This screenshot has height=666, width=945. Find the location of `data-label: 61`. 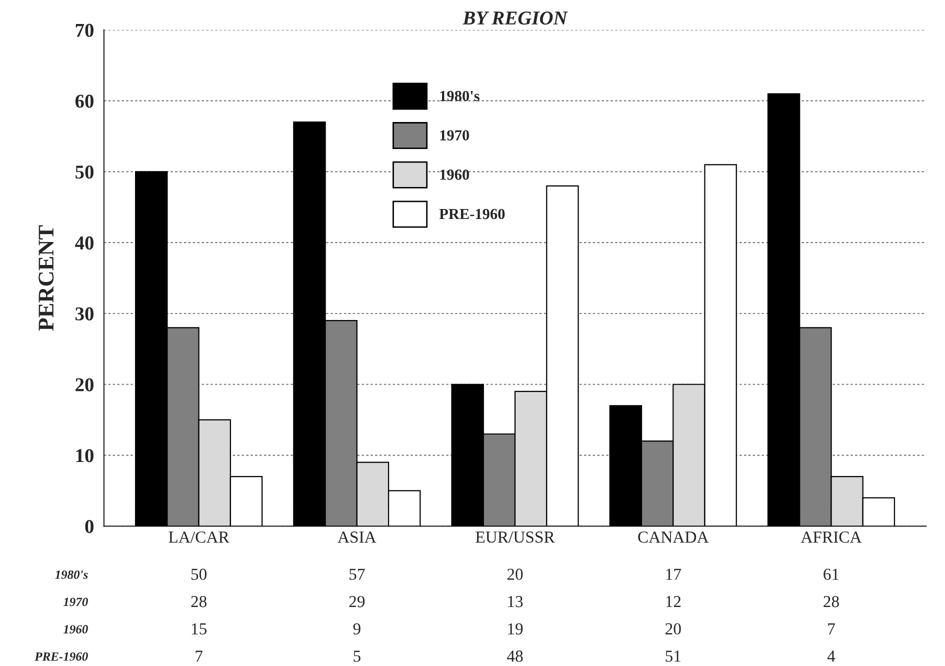

data-label: 61 is located at coordinates (831, 574).